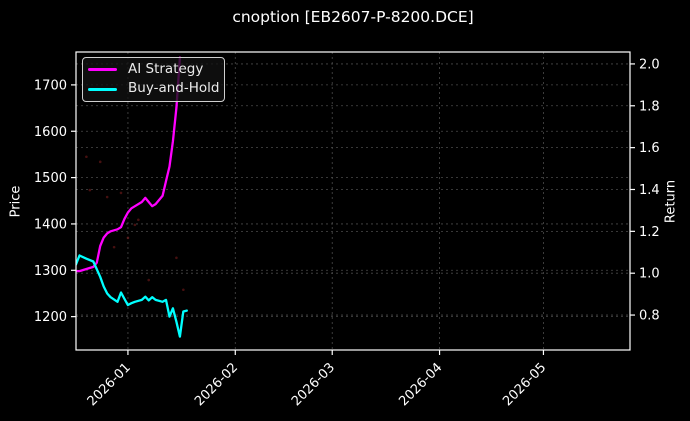  I want to click on return-tick-label: 1.6, so click(649, 148).